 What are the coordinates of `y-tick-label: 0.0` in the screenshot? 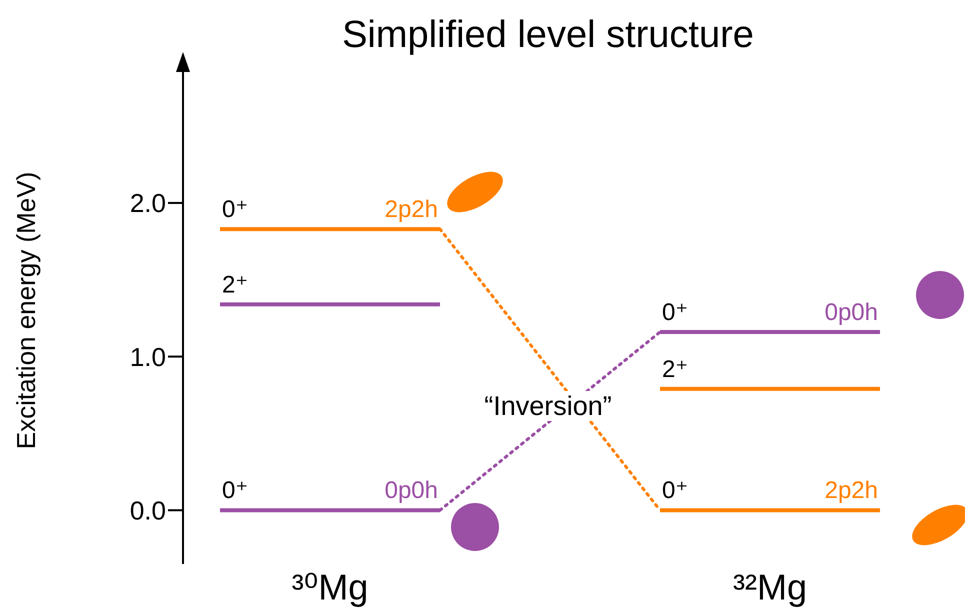 It's located at (148, 510).